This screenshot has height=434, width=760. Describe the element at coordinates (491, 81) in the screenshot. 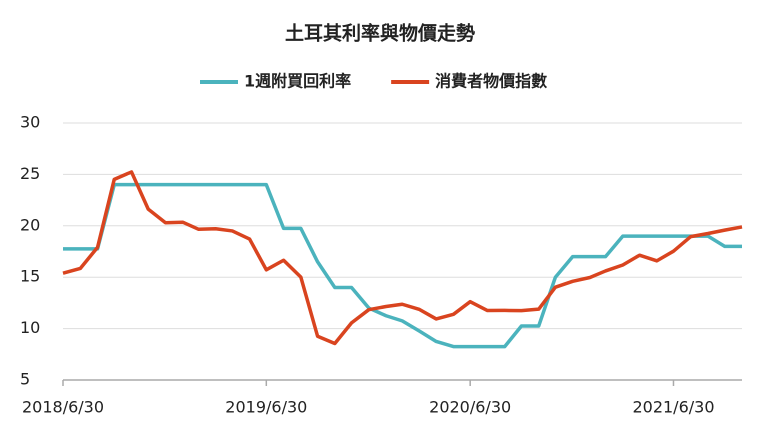

I see `legend-label: 消費者物價指數` at that location.